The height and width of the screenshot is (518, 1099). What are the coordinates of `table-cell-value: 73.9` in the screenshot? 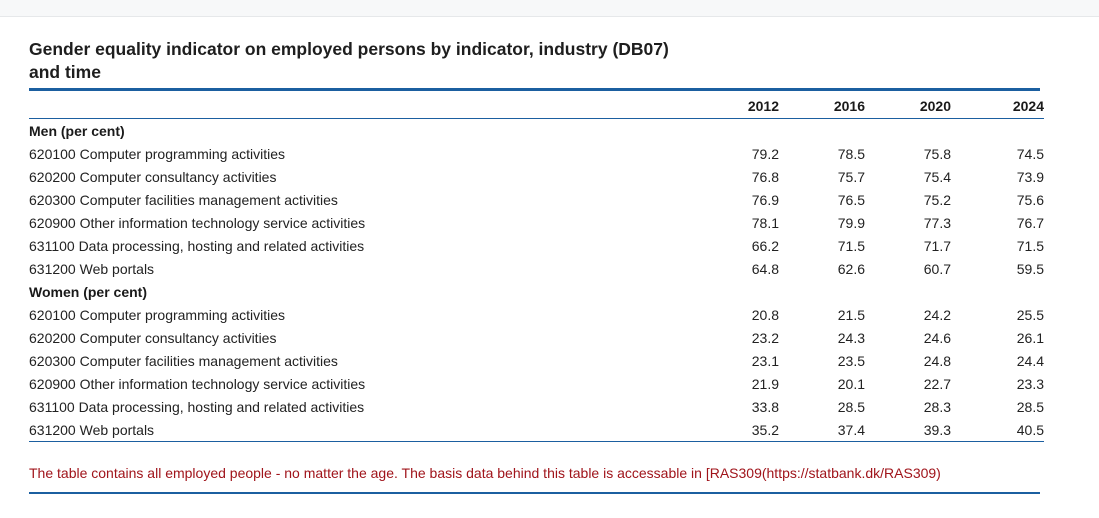 It's located at (1030, 176).